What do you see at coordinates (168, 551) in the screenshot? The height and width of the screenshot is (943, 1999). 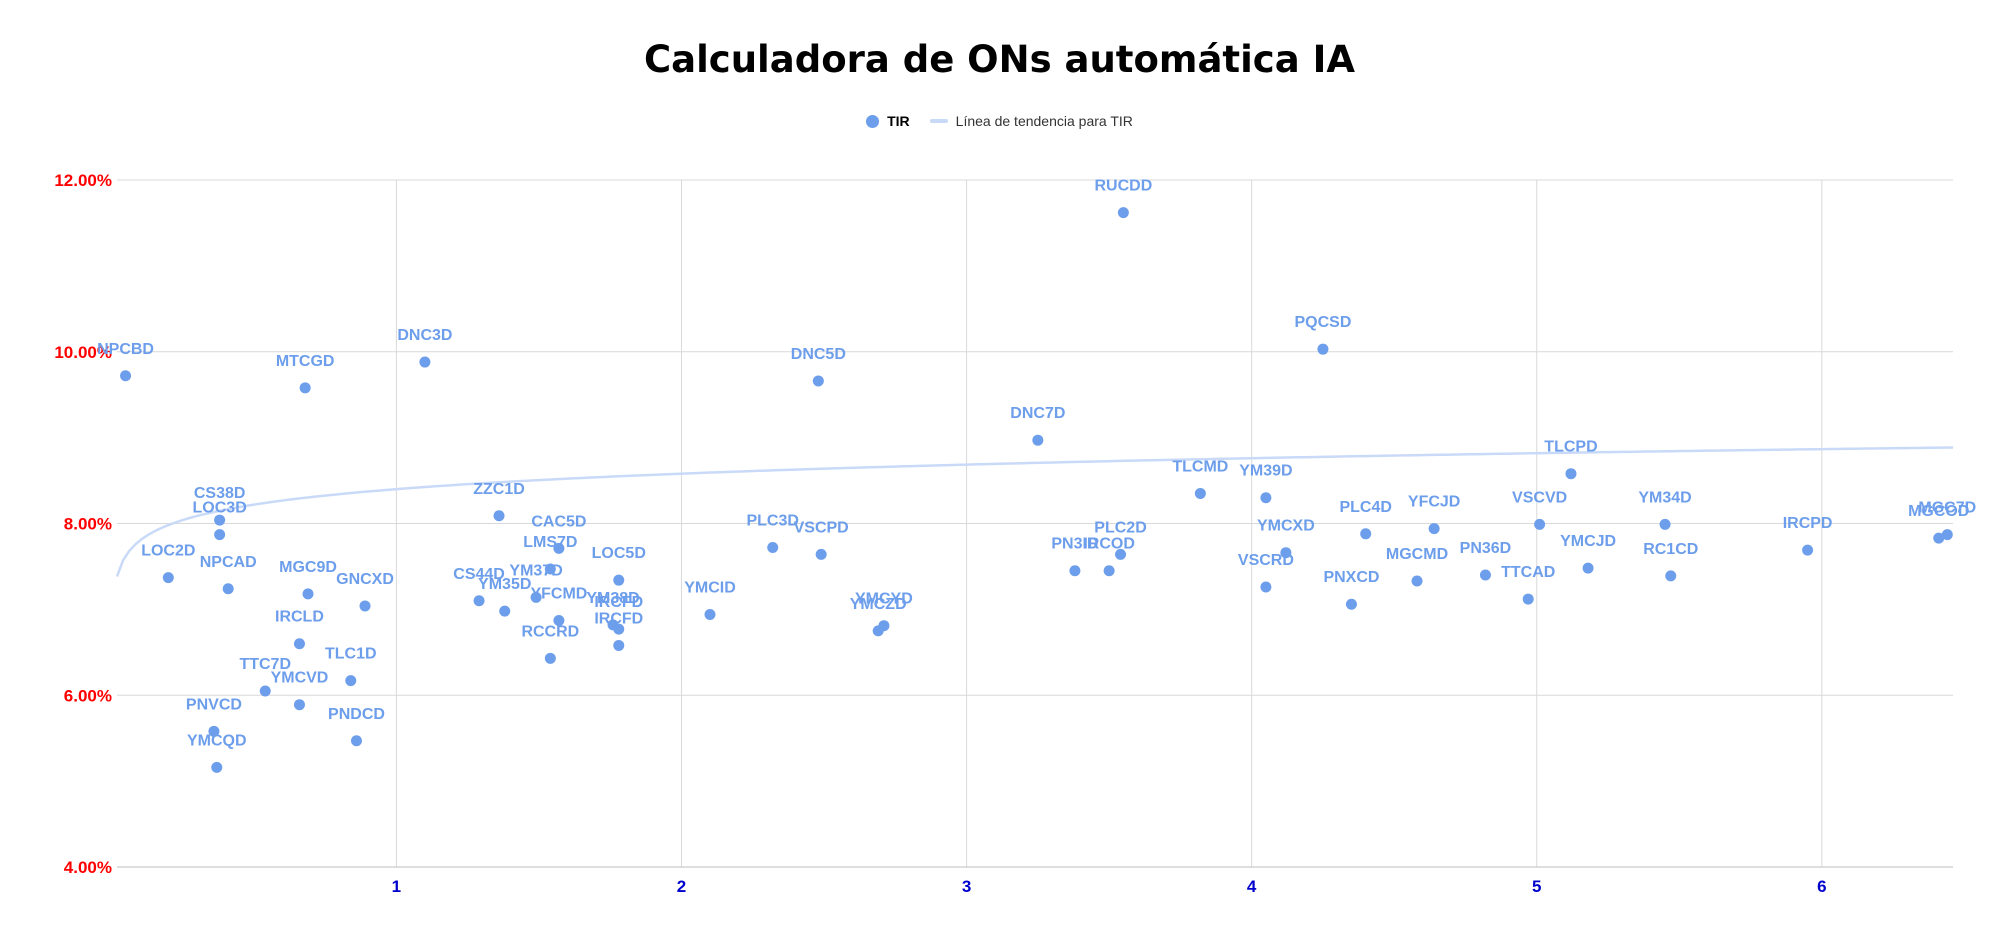 I see `data-label: LOC2D` at bounding box center [168, 551].